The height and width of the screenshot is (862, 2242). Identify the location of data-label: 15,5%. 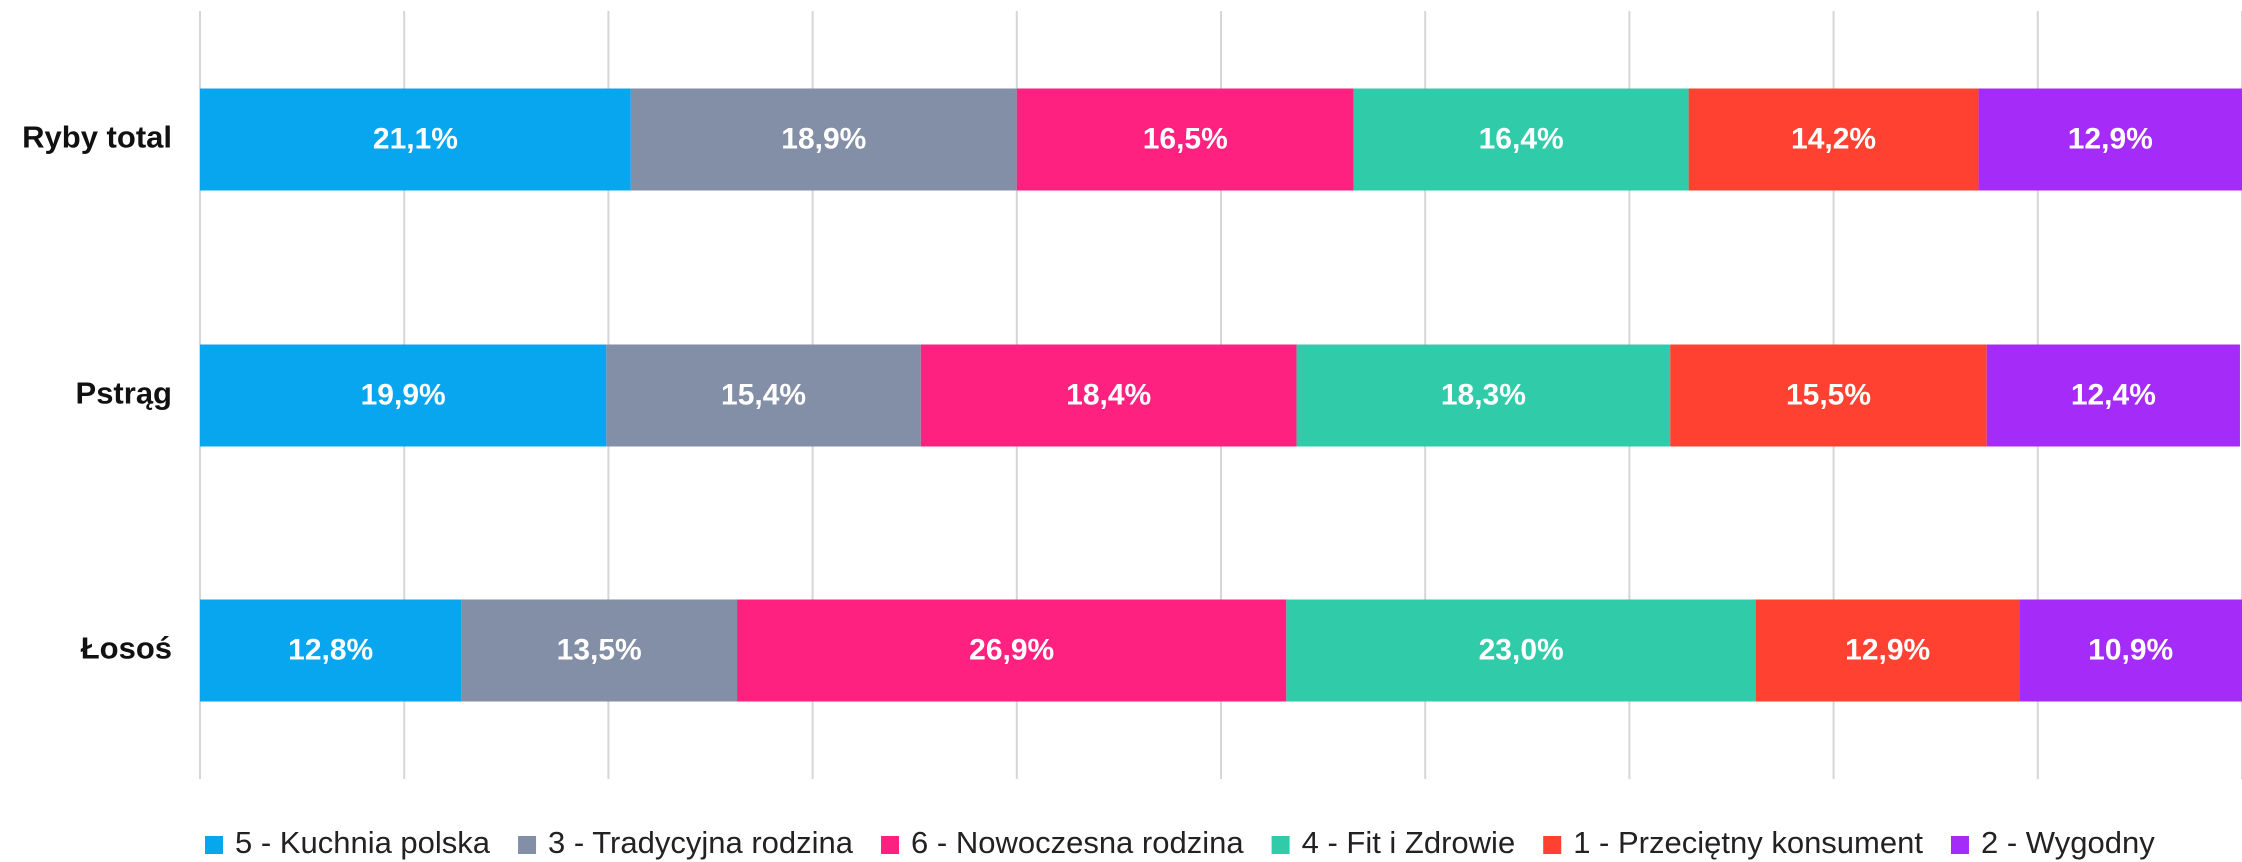
(1828, 394).